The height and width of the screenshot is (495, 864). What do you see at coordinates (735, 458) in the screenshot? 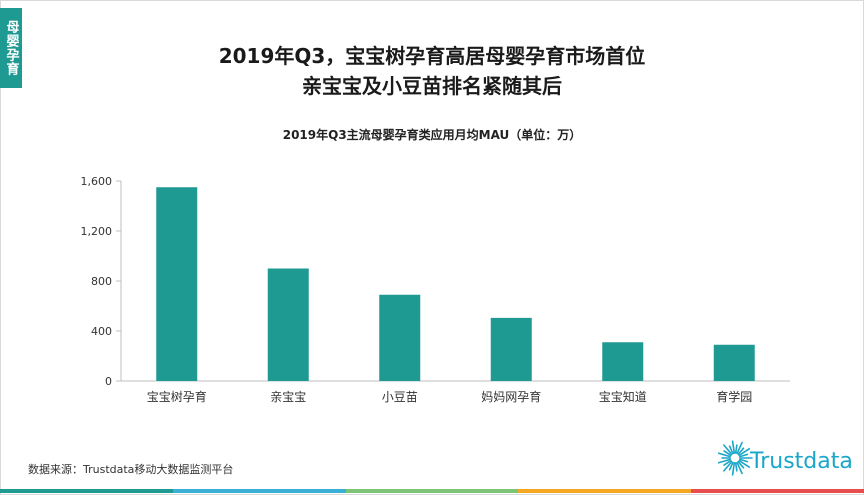
I see `trustdata-logo-icon` at bounding box center [735, 458].